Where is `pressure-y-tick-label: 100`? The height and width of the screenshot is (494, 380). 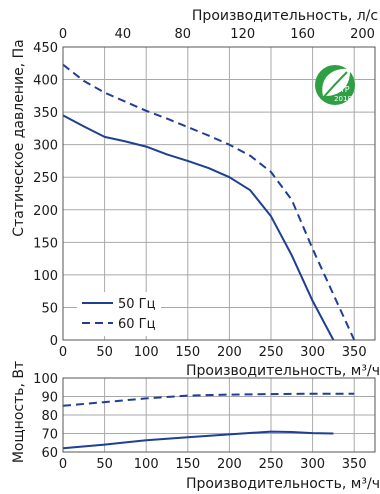 pressure-y-tick-label: 100 is located at coordinates (45, 276).